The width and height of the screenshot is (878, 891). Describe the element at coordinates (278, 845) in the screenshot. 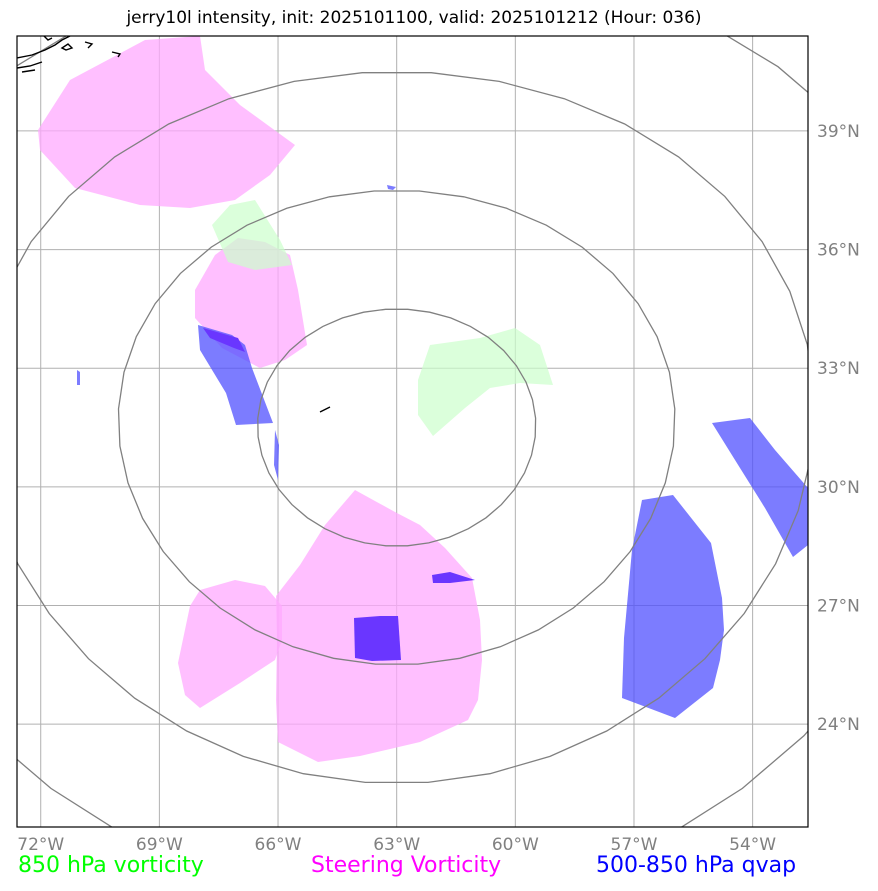

I see `lon-tick-label: 66°W` at that location.